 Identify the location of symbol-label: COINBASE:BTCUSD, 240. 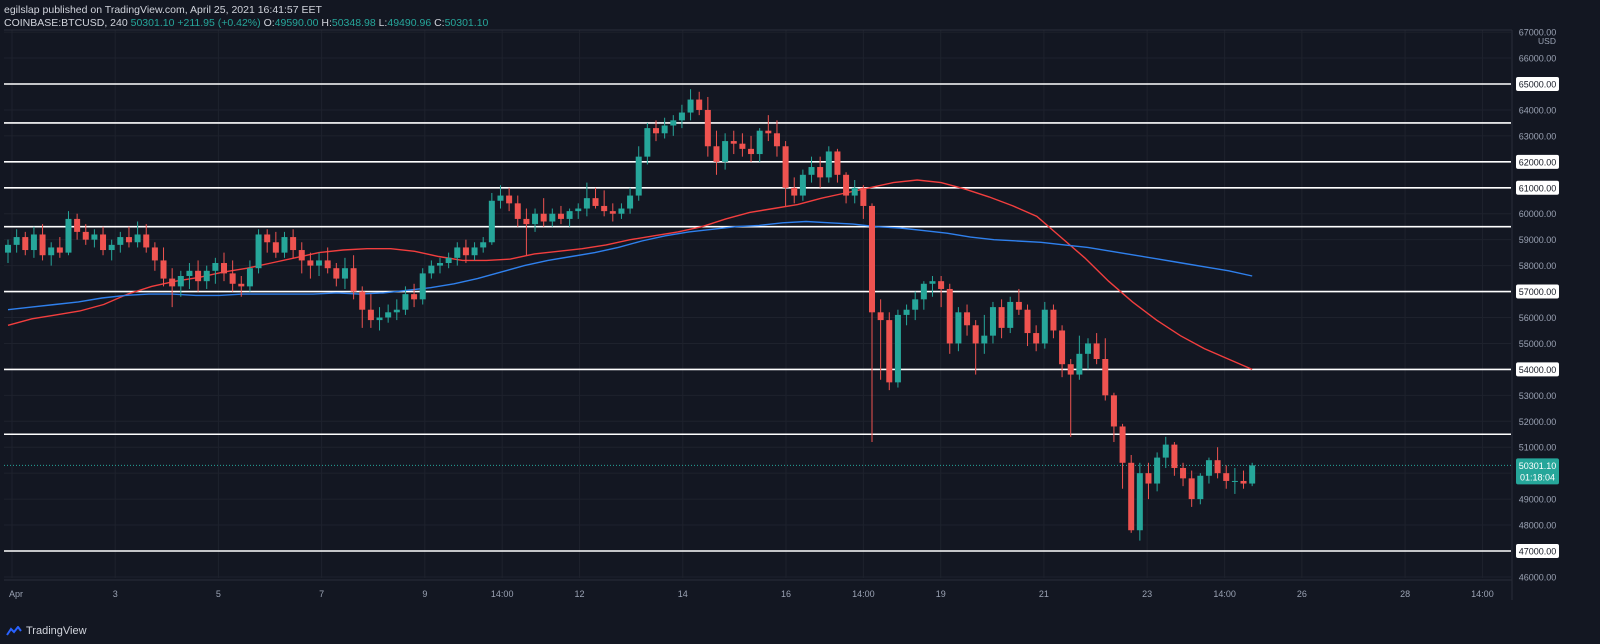
(66, 23).